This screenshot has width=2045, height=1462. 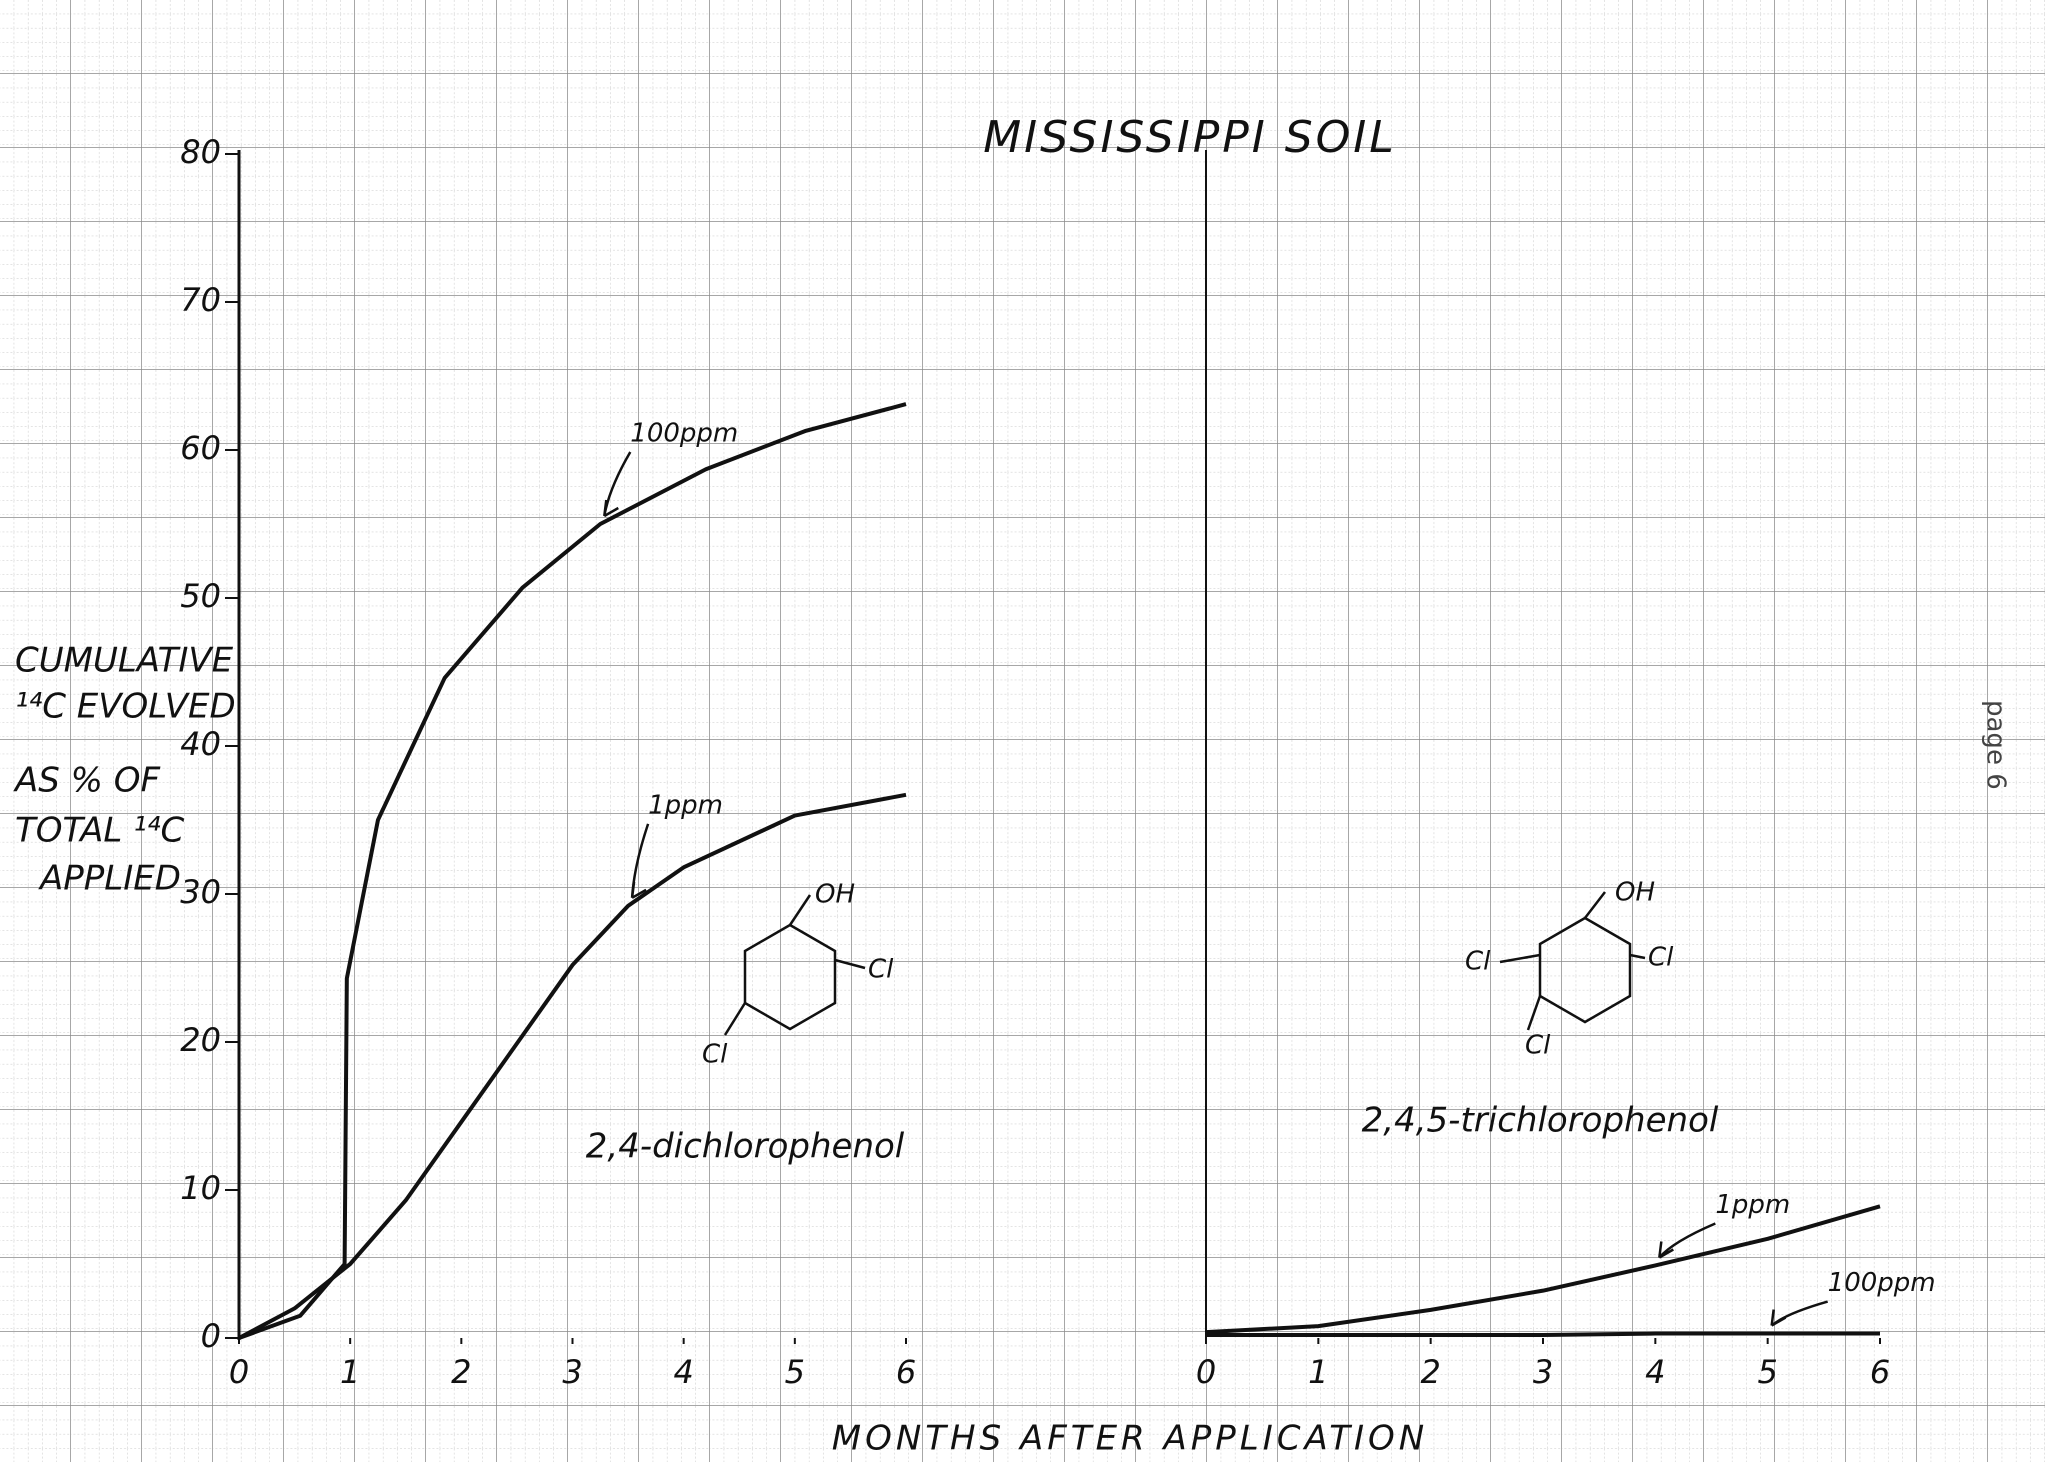 What do you see at coordinates (200, 152) in the screenshot?
I see `y-tick-label: 80` at bounding box center [200, 152].